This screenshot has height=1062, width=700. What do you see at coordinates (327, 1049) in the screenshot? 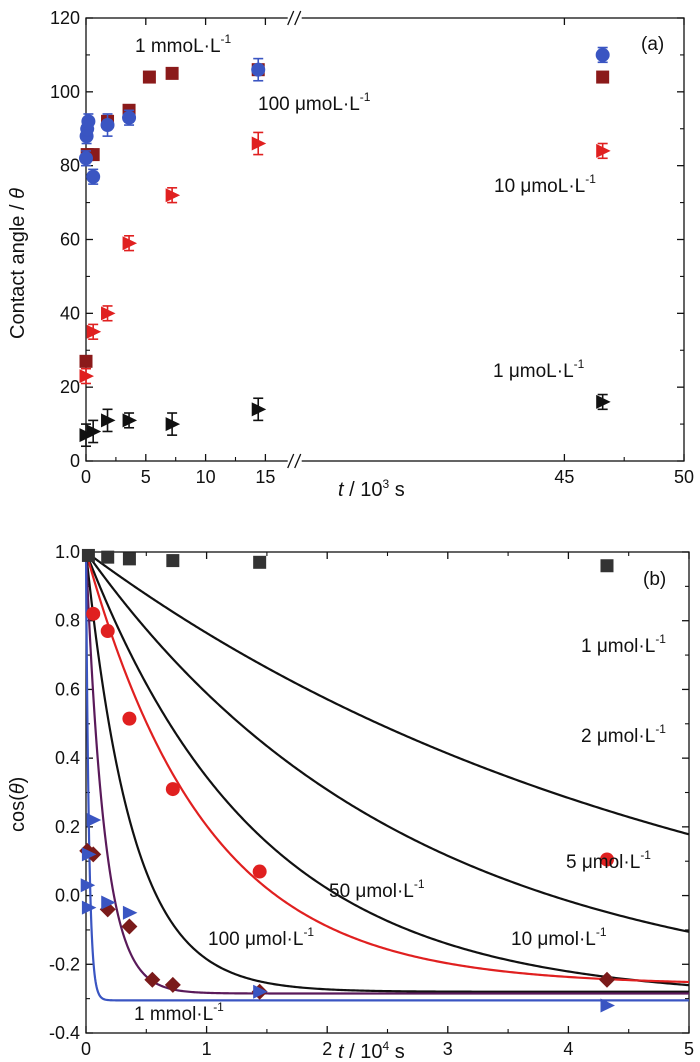
I see `x-tick-label-b: 2` at bounding box center [327, 1049].